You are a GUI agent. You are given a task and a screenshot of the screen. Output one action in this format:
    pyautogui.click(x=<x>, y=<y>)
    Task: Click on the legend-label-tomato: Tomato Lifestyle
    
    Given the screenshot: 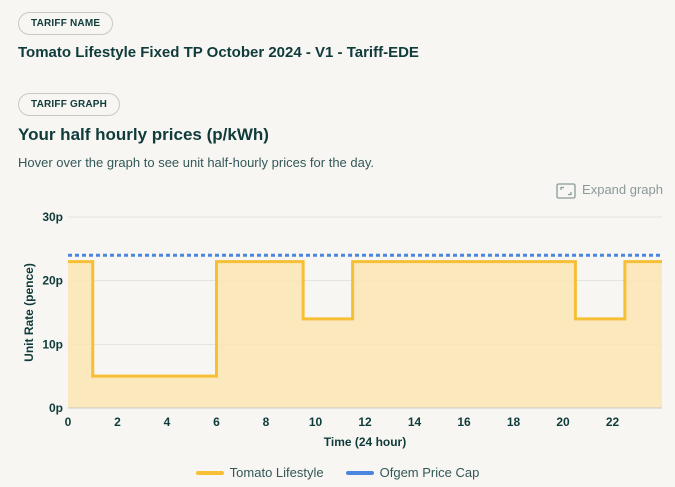 What is the action you would take?
    pyautogui.click(x=276, y=472)
    